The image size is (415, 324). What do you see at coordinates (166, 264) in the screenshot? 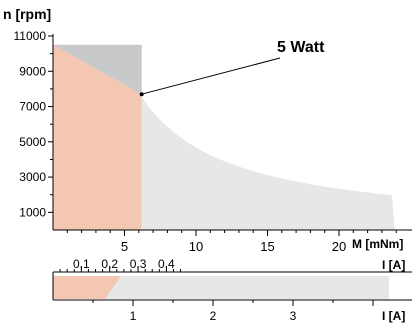
I see `current-top-tick-label-3: 0,4` at bounding box center [166, 264].